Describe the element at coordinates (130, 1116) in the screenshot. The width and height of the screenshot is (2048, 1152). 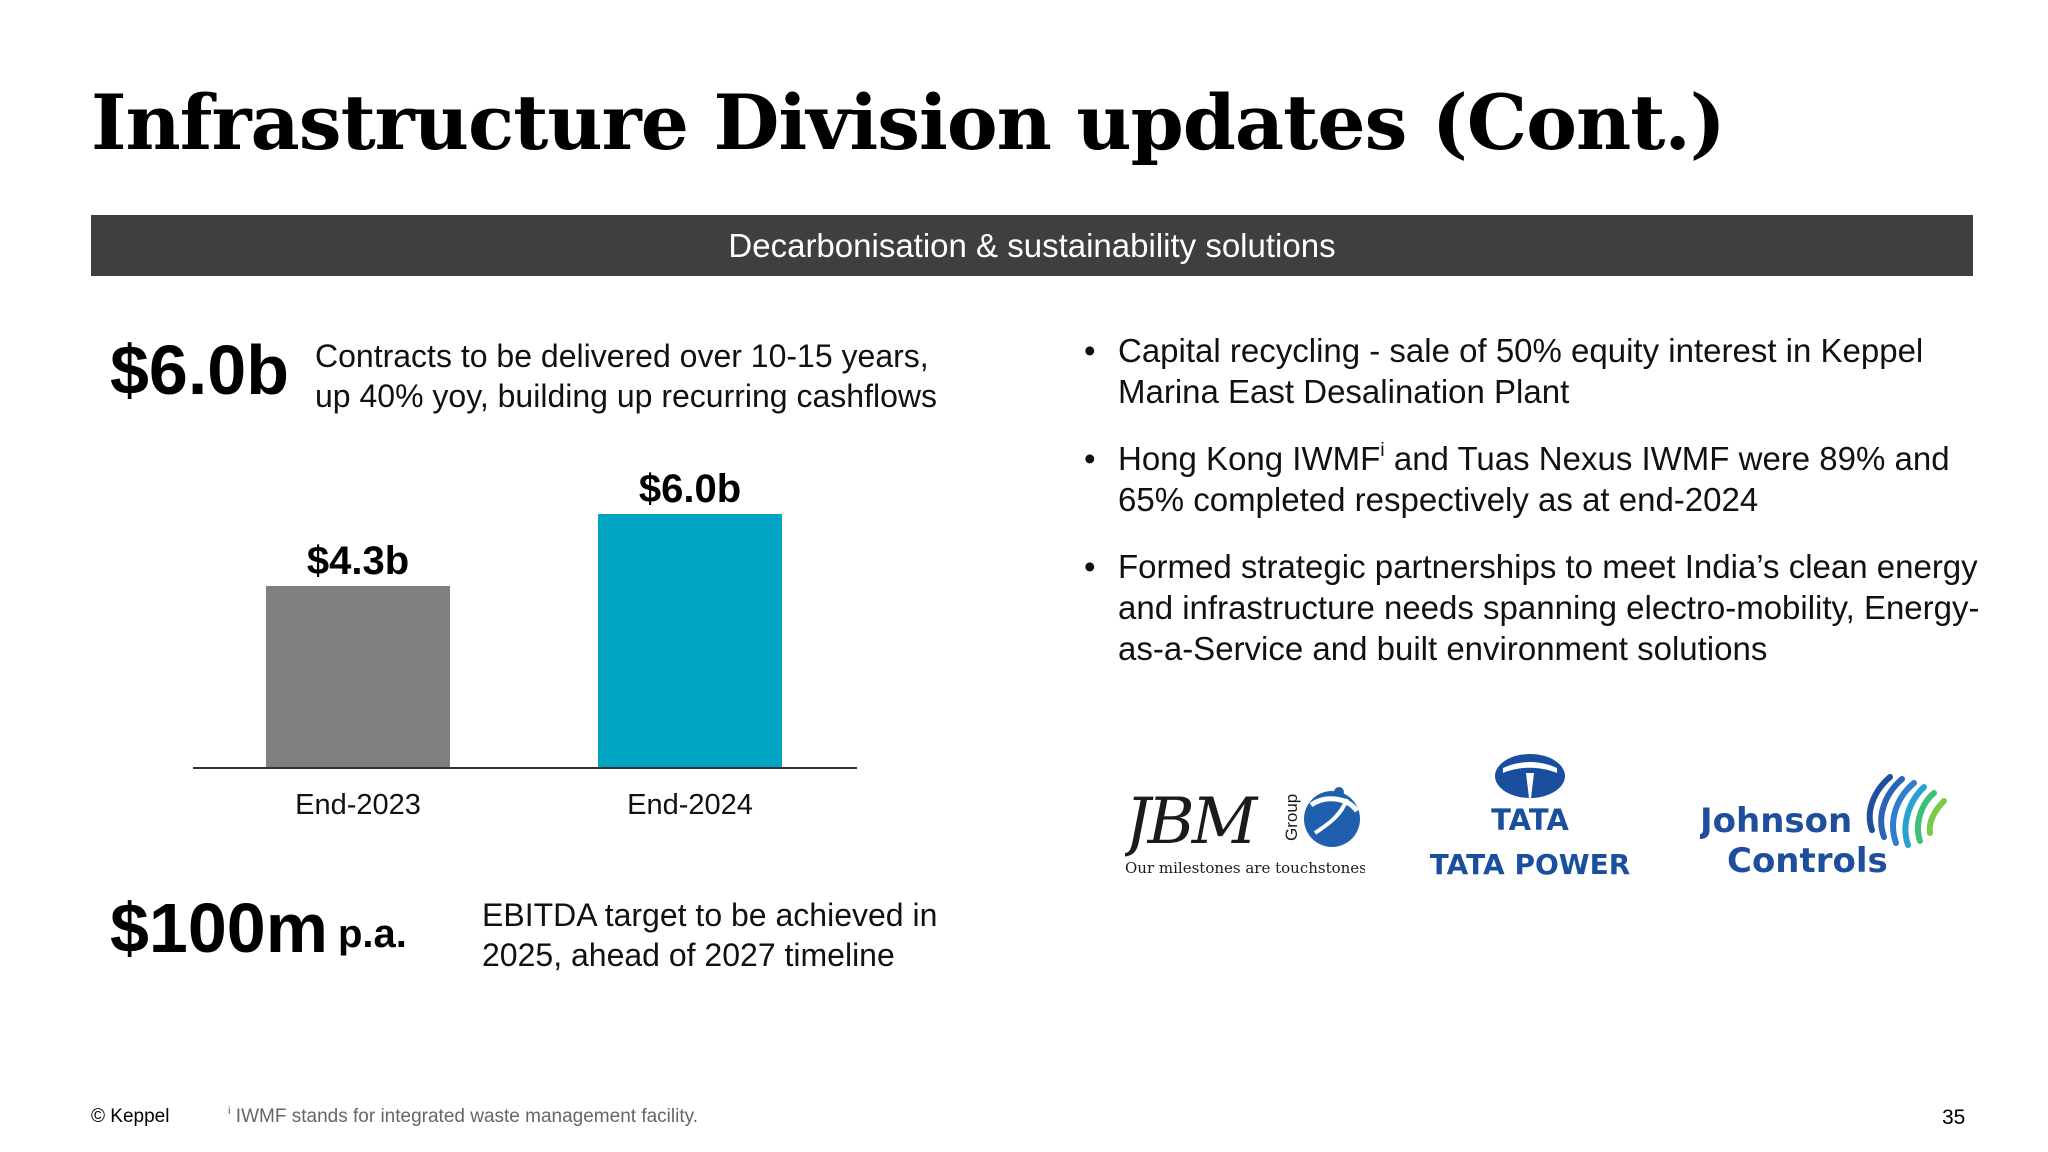
I see `copyright: © Keppel` at that location.